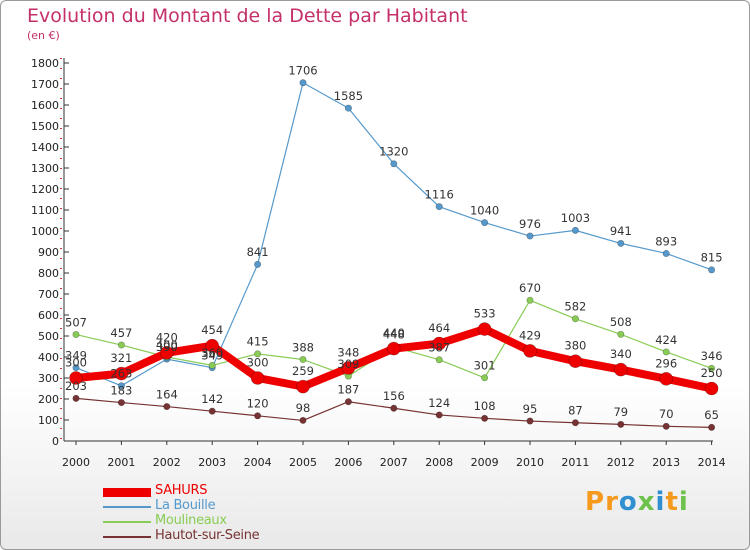 The height and width of the screenshot is (550, 750). Describe the element at coordinates (45, 147) in the screenshot. I see `y-tick-label: 1400` at that location.